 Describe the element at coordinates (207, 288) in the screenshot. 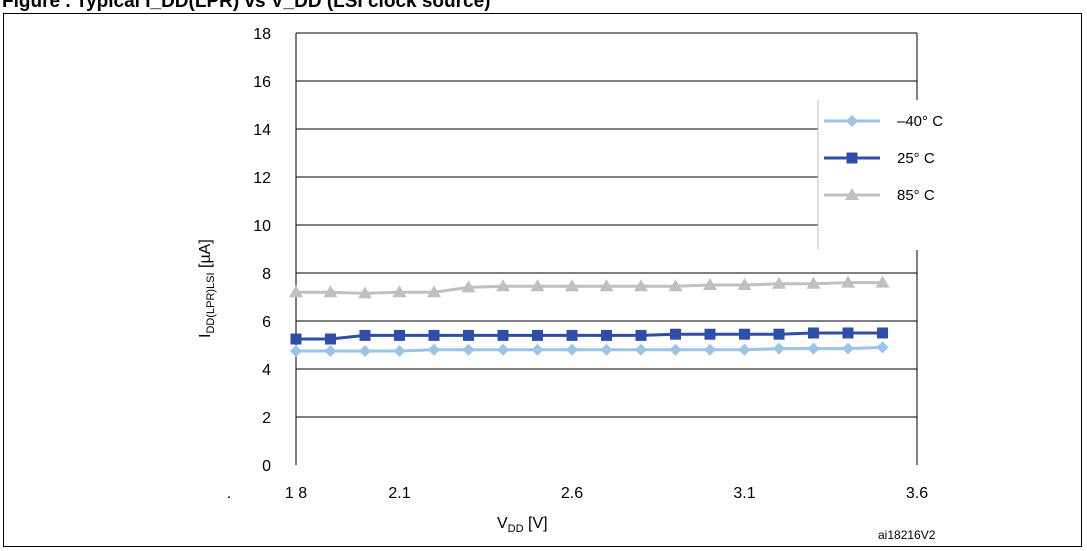

I see `y-axis-label: IDD(LPR)LSI [µA]` at that location.